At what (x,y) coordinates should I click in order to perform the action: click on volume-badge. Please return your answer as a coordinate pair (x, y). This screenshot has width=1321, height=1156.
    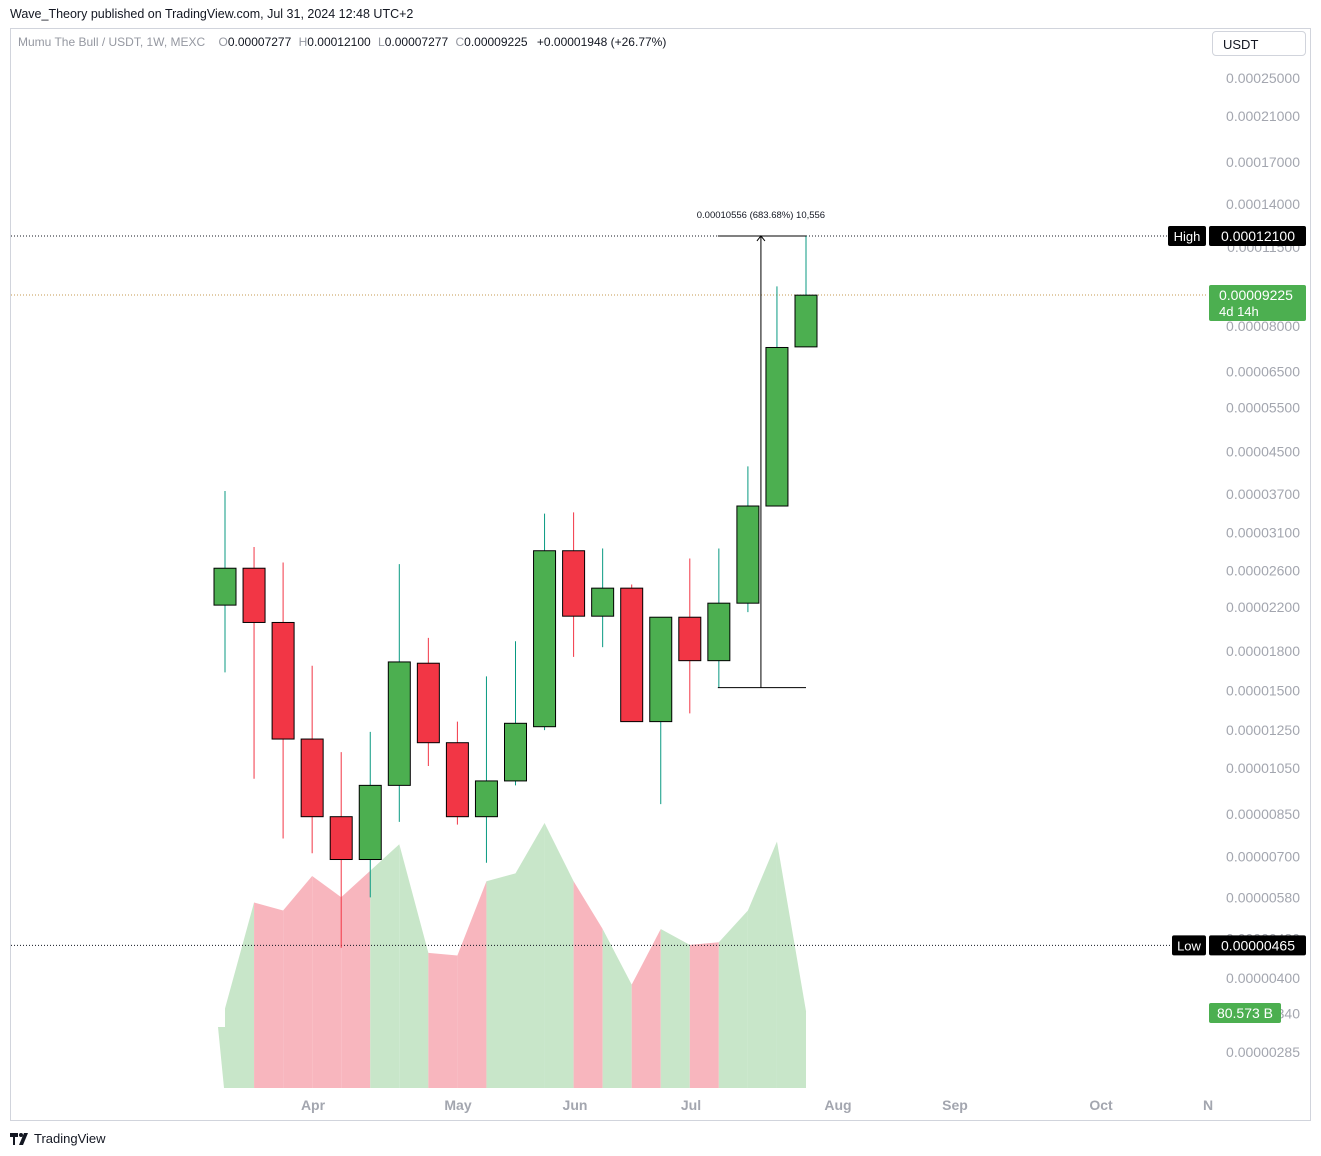
    Looking at the image, I should click on (1245, 1013).